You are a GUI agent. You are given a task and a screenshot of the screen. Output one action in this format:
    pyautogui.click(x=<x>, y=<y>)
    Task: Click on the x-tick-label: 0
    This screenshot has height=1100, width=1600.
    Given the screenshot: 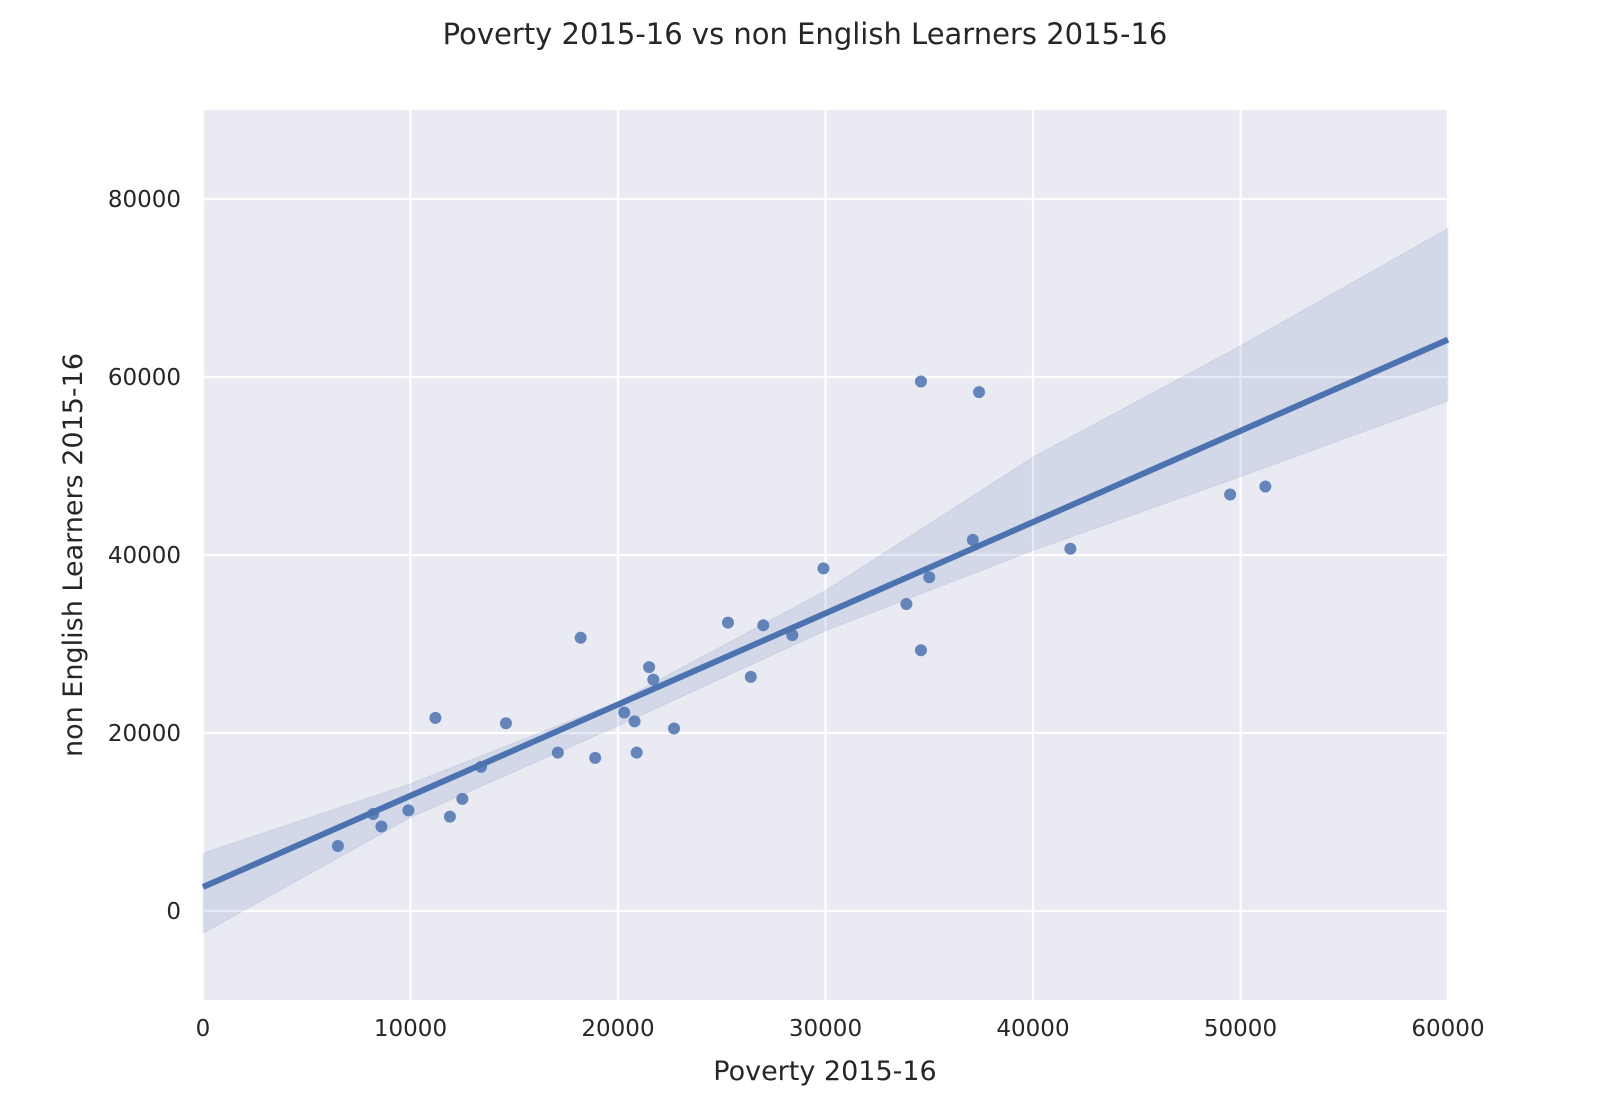 What is the action you would take?
    pyautogui.click(x=203, y=1029)
    